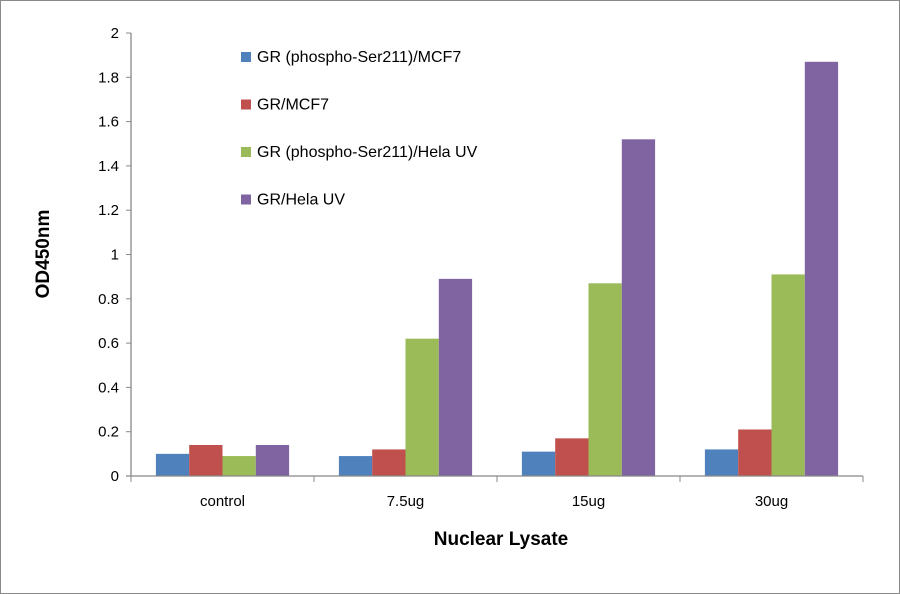 The image size is (900, 594). What do you see at coordinates (588, 501) in the screenshot?
I see `x-tick-label: 15ug` at bounding box center [588, 501].